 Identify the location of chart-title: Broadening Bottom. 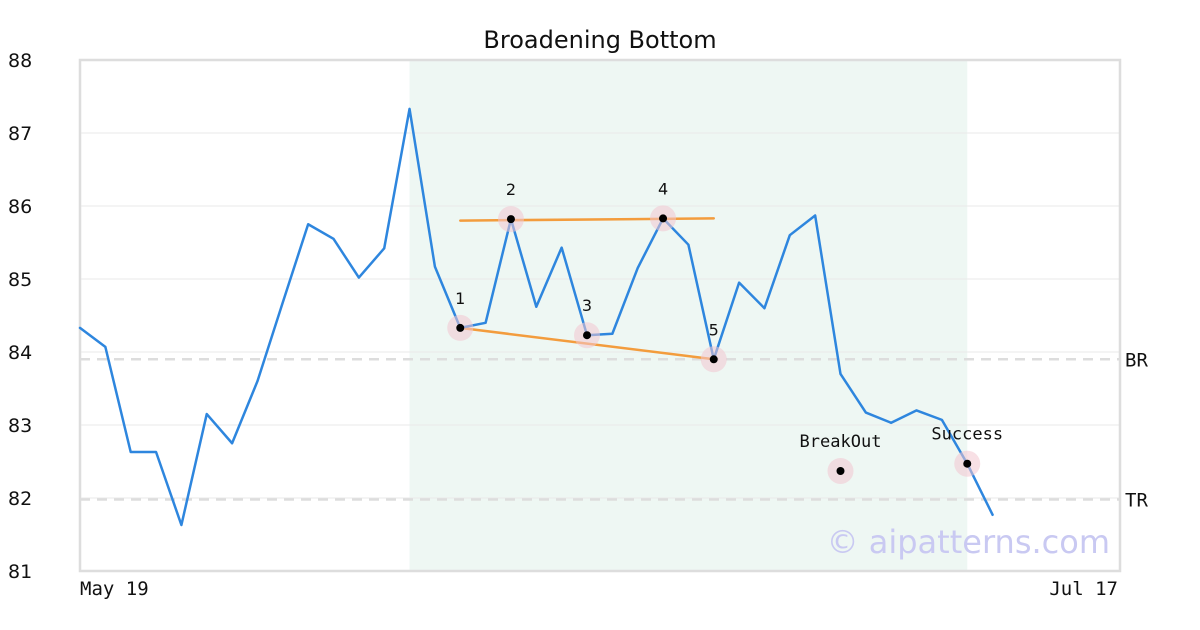
(599, 40).